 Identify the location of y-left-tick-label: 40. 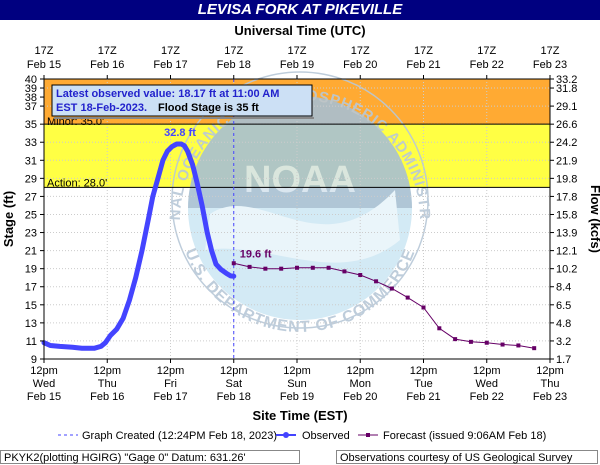
(31, 80).